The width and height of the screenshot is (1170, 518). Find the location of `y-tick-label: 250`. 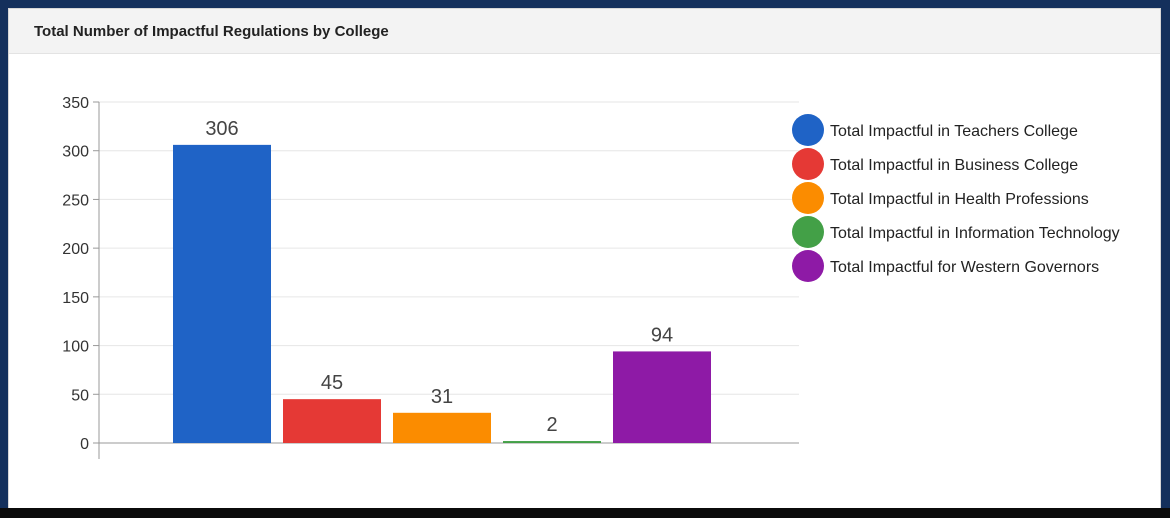

y-tick-label: 250 is located at coordinates (75, 200).